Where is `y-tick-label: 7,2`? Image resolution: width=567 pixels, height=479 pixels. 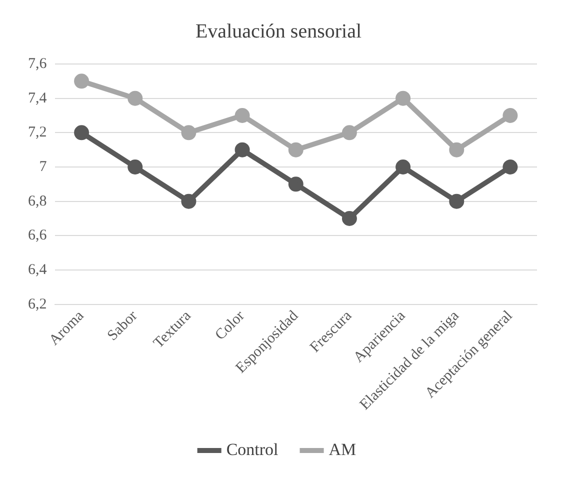
y-tick-label: 7,2 is located at coordinates (37, 132).